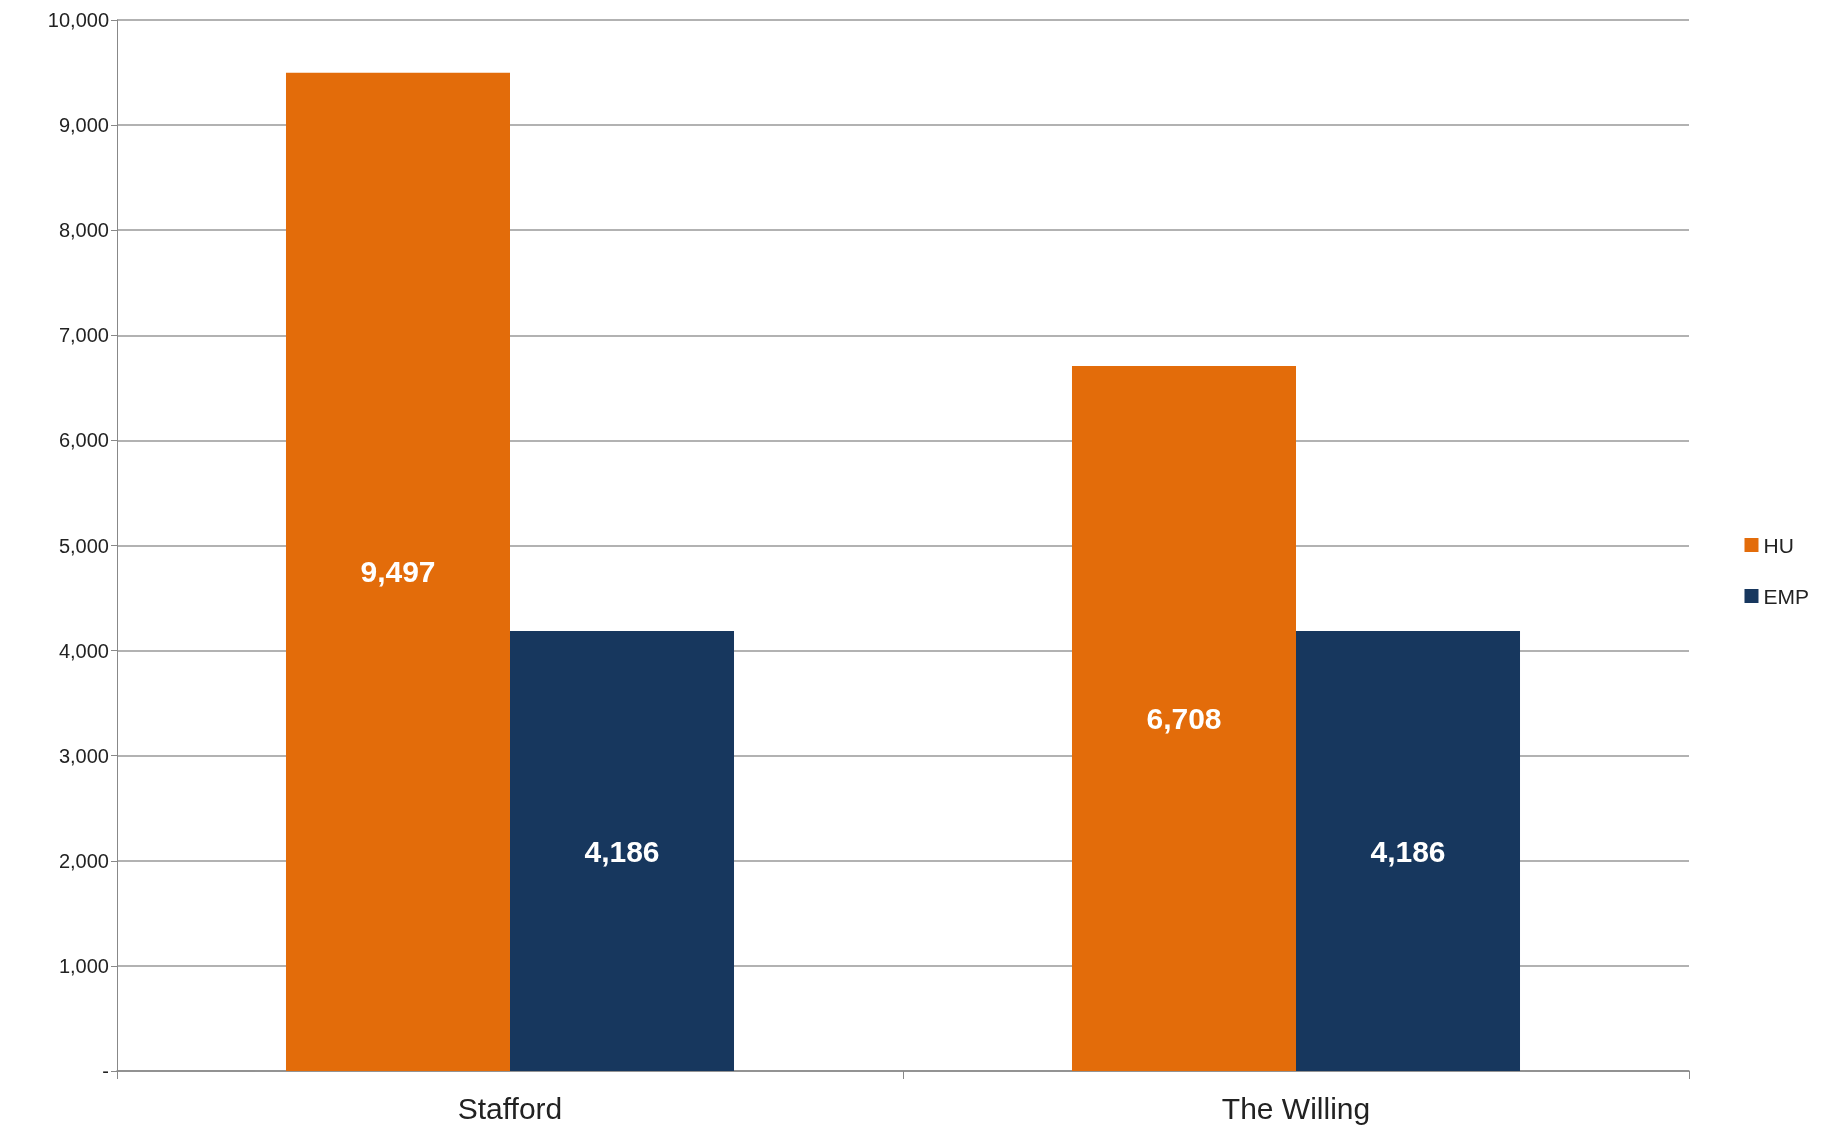 The image size is (1824, 1141). Describe the element at coordinates (83, 755) in the screenshot. I see `y-tick-label: 3,000` at that location.